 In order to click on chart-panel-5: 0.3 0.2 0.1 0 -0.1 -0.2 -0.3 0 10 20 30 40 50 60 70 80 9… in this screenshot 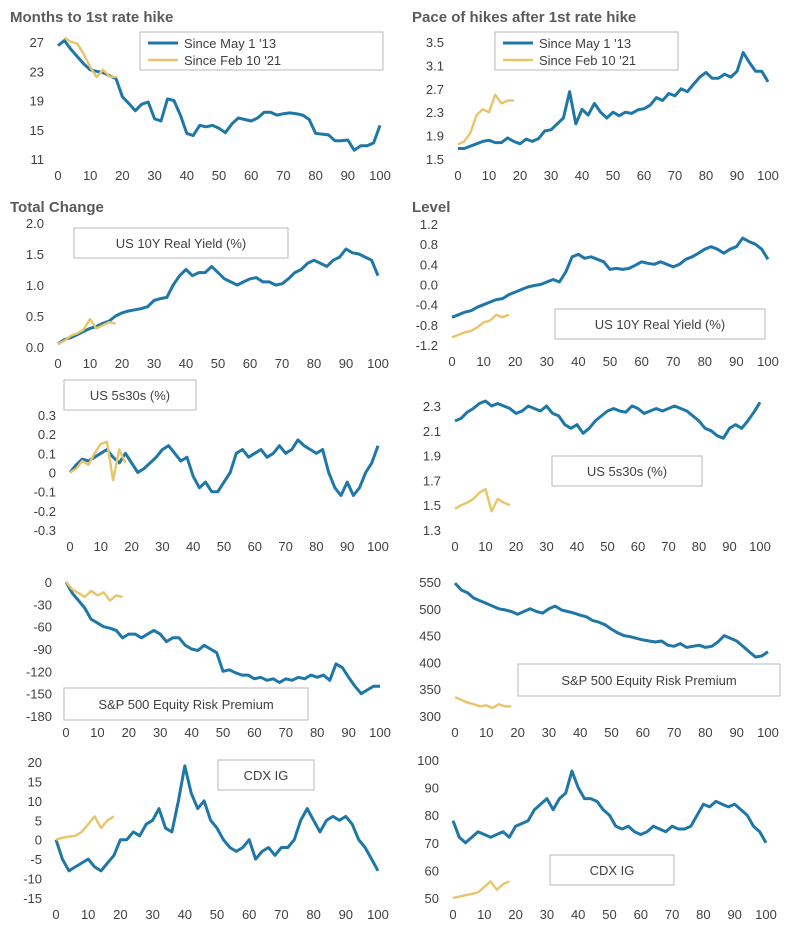, I will do `click(211, 466)`.